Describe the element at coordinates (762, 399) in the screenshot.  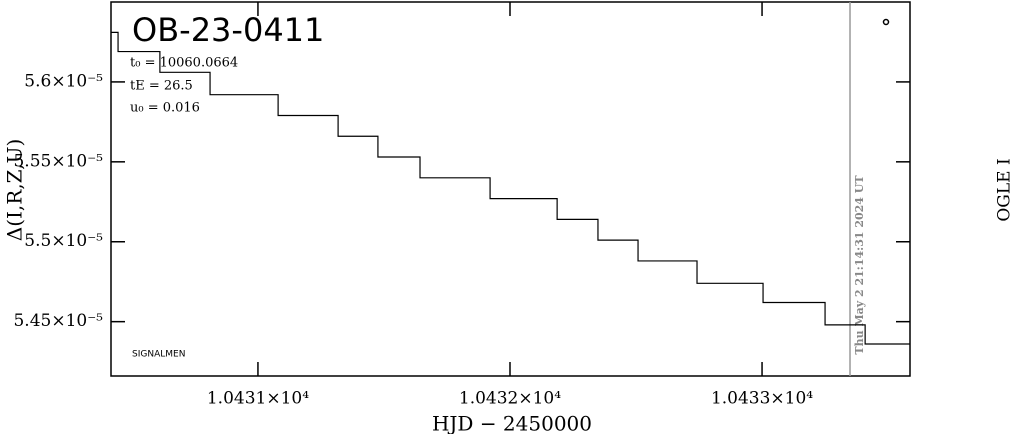
I see `x-tick-label: 1.0433×10⁴` at that location.